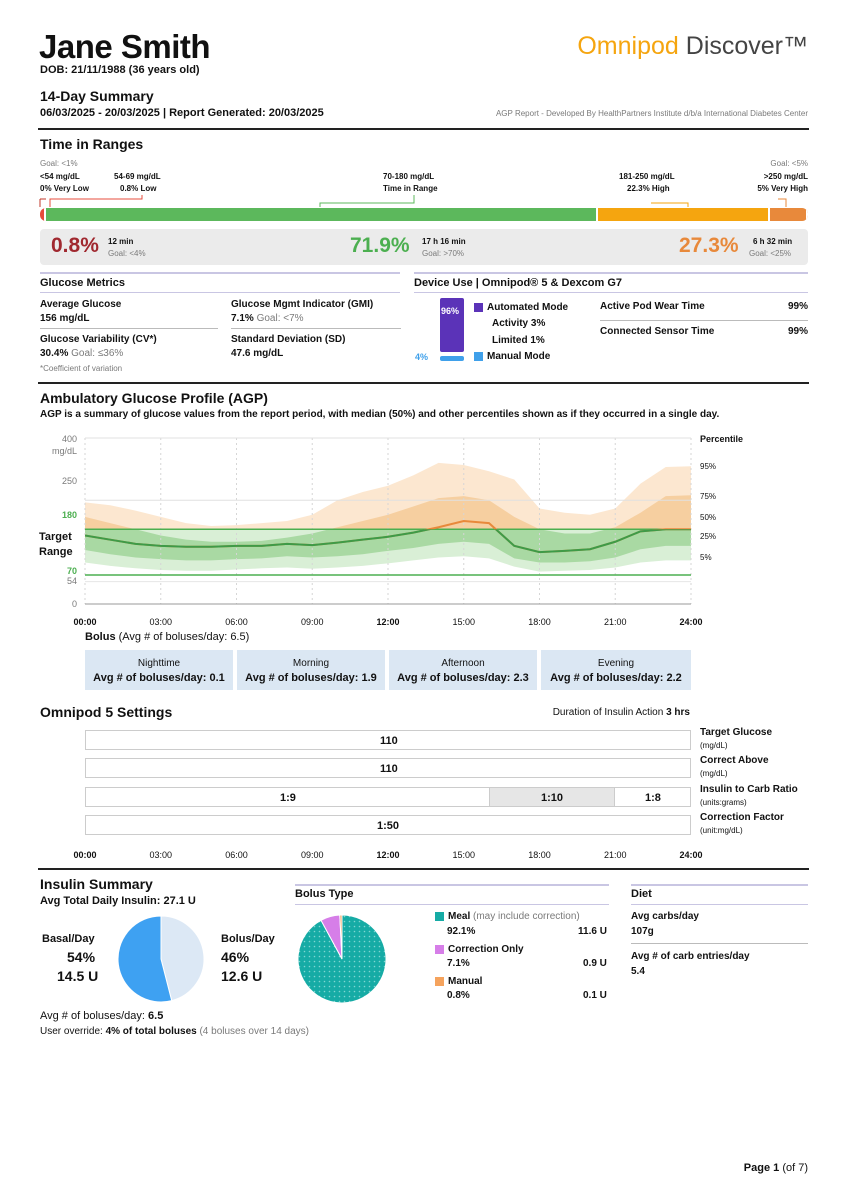 The width and height of the screenshot is (848, 1200). What do you see at coordinates (65, 318) in the screenshot?
I see `avg-glucose-value: 156 mg/dL` at bounding box center [65, 318].